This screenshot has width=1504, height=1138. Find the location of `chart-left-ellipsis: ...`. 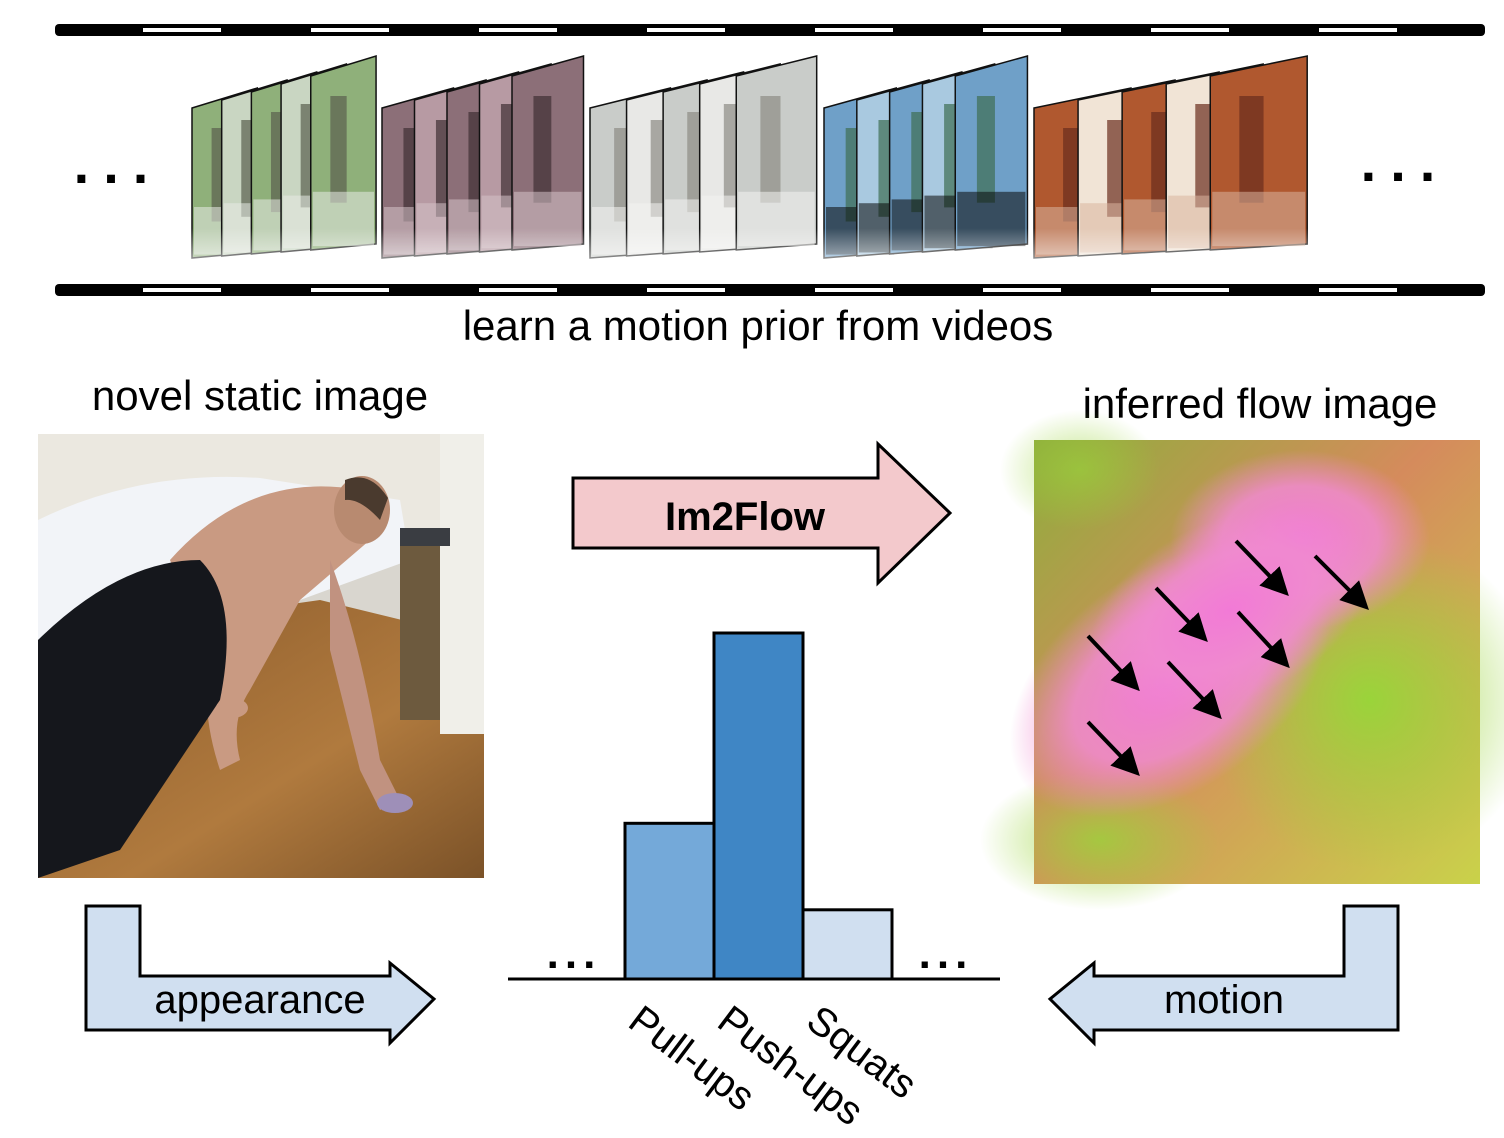

chart-left-ellipsis: ... is located at coordinates (574, 953).